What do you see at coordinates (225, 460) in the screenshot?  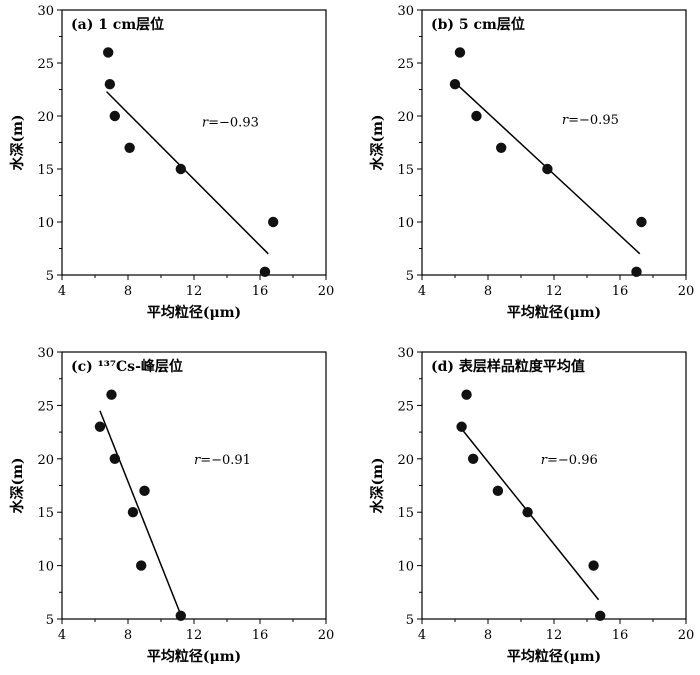 I see `correlation-value: =−0.91` at bounding box center [225, 460].